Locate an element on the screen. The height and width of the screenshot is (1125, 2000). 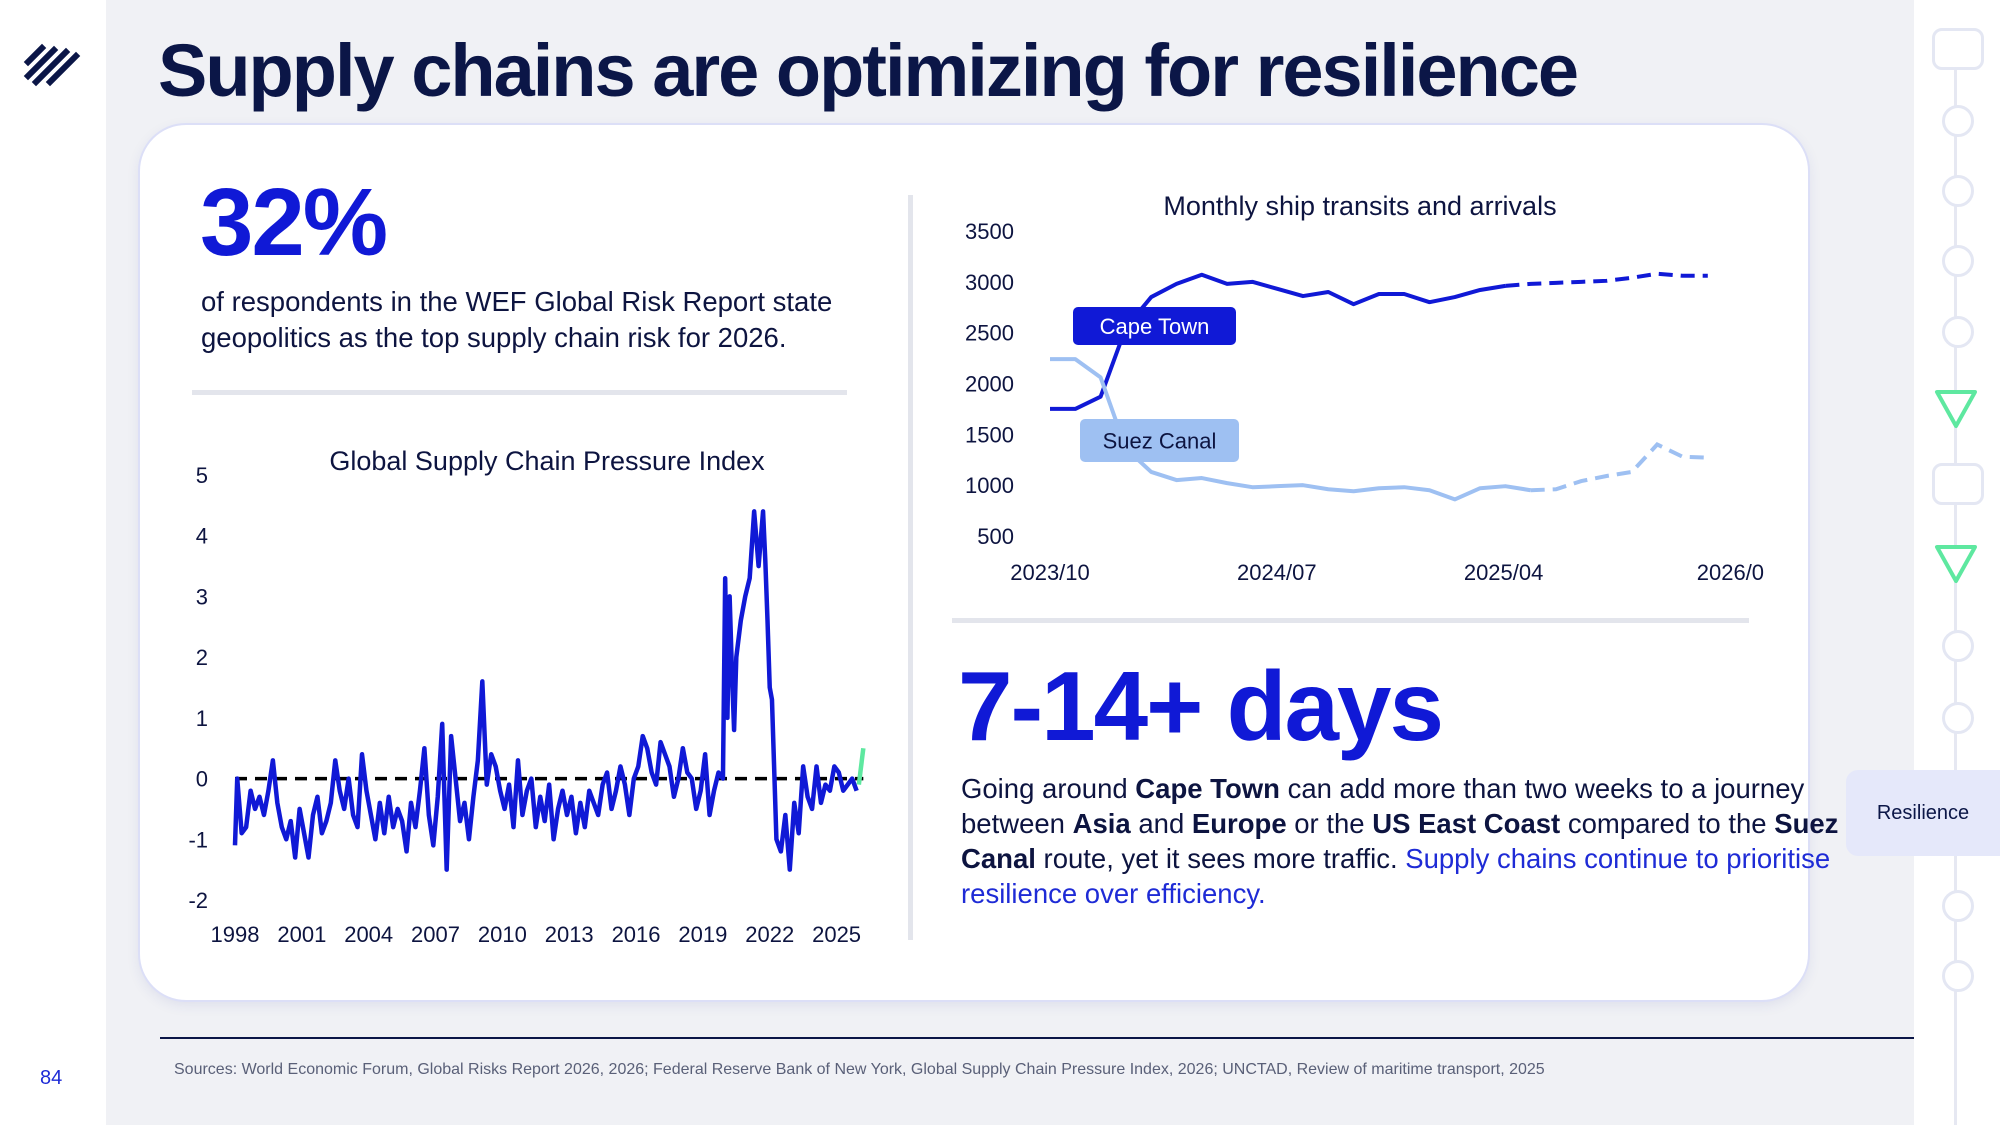
y-tick-label: 1500 is located at coordinates (989, 434).